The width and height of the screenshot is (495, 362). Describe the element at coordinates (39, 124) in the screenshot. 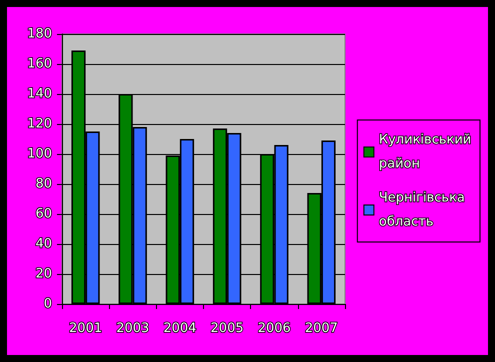

I see `y-tick-label: 120` at that location.